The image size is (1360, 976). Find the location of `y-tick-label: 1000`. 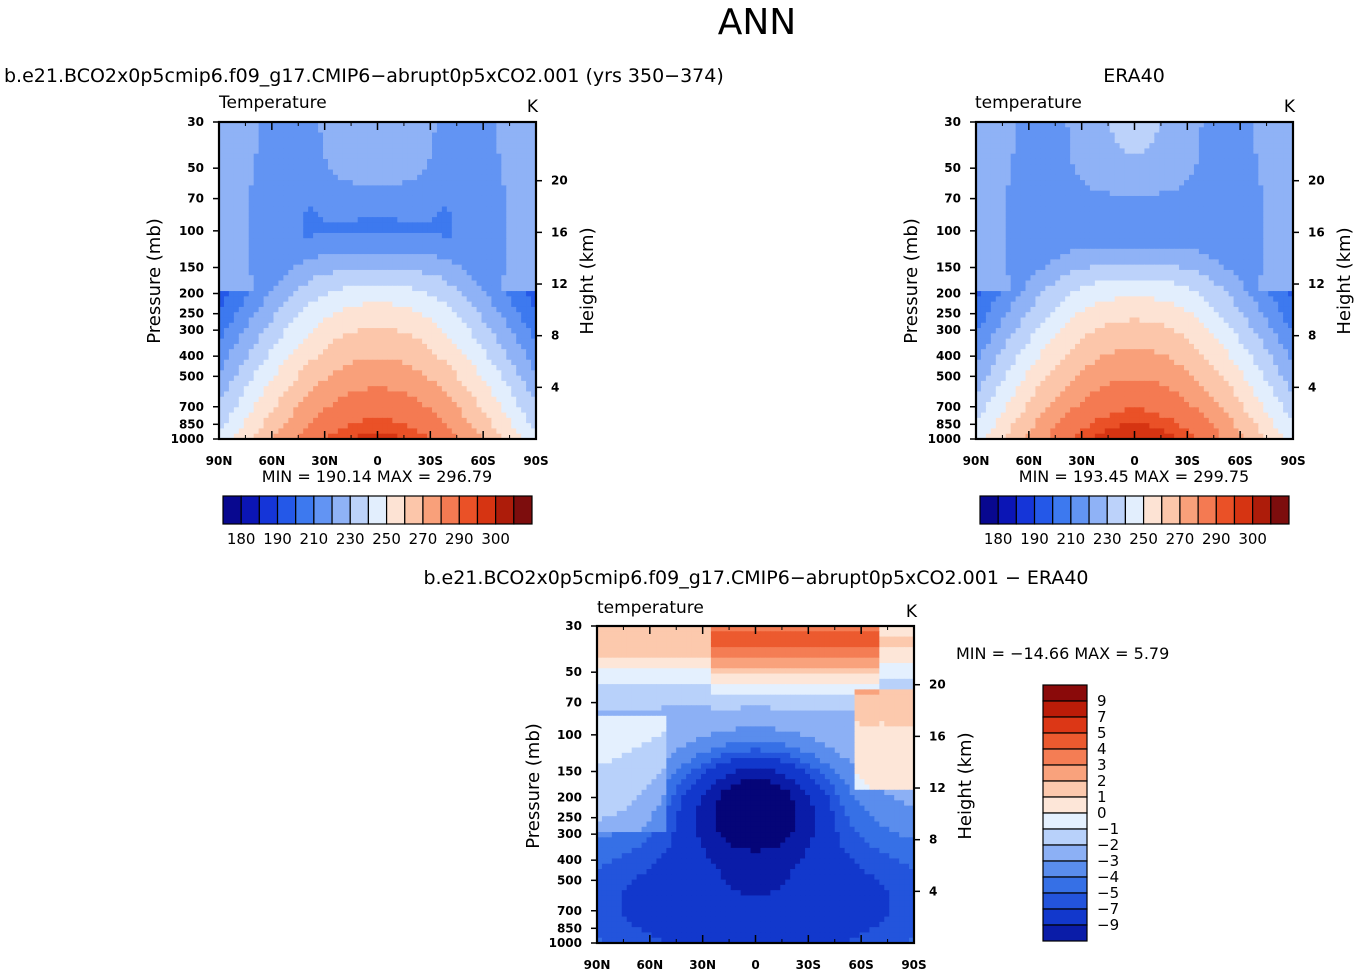

y-tick-label: 1000 is located at coordinates (187, 439).